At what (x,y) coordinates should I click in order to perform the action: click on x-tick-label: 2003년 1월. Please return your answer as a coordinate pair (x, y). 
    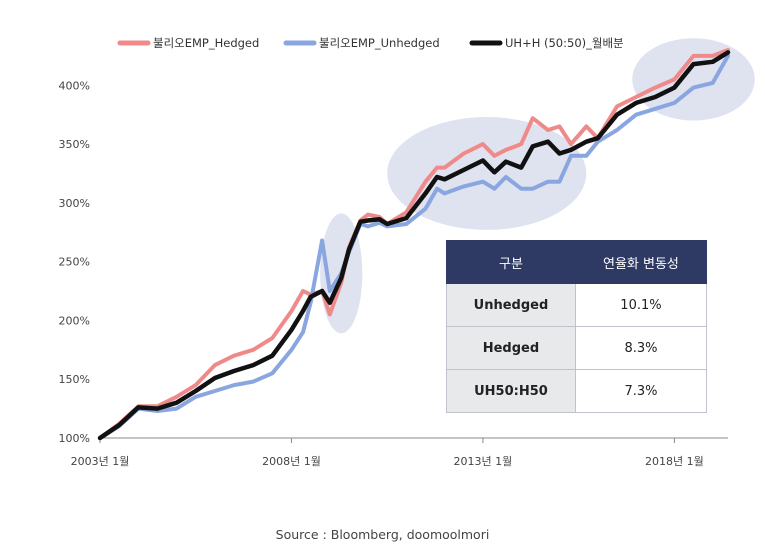
    Looking at the image, I should click on (100, 461).